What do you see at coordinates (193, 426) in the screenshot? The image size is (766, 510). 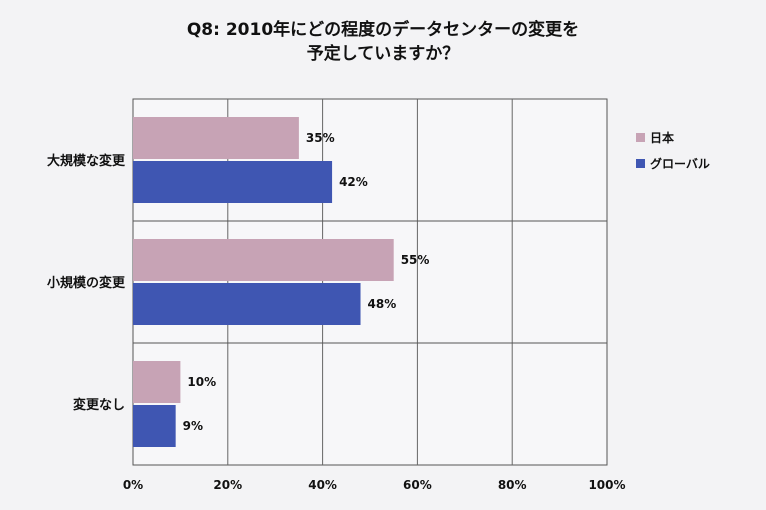 I see `data-label: 9%` at bounding box center [193, 426].